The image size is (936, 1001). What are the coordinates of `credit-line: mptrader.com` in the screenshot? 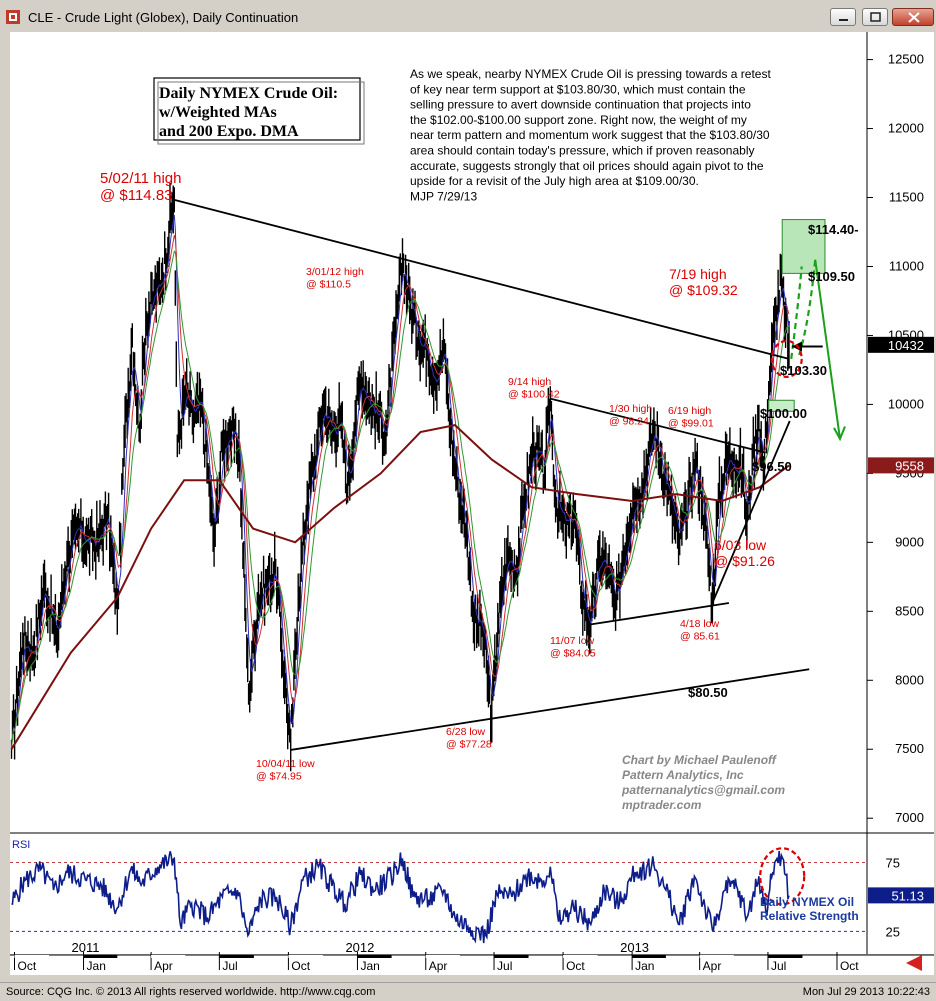 It's located at (662, 805).